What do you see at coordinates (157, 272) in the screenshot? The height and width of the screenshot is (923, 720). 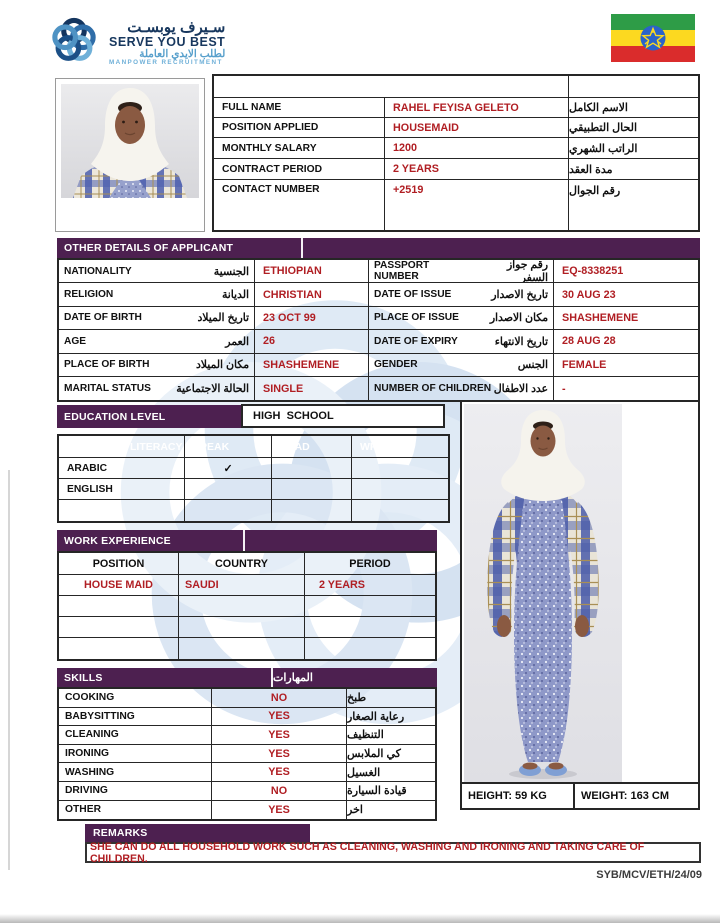 I see `detail-label: NATIONALITY الجنسية` at bounding box center [157, 272].